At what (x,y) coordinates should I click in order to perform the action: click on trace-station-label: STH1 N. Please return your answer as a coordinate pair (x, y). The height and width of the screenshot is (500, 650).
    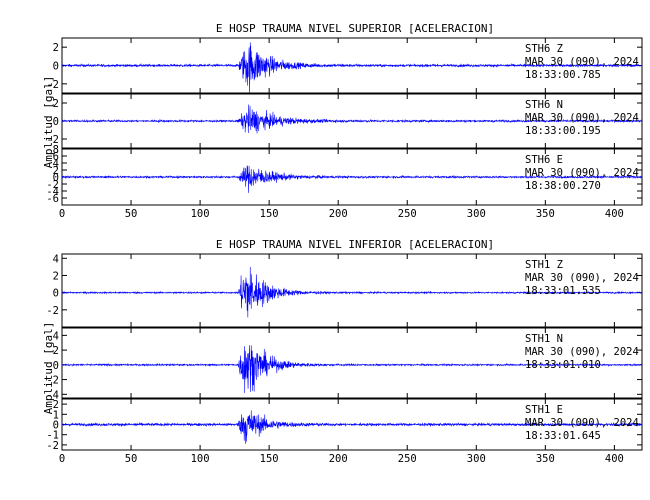
    Looking at the image, I should click on (544, 339).